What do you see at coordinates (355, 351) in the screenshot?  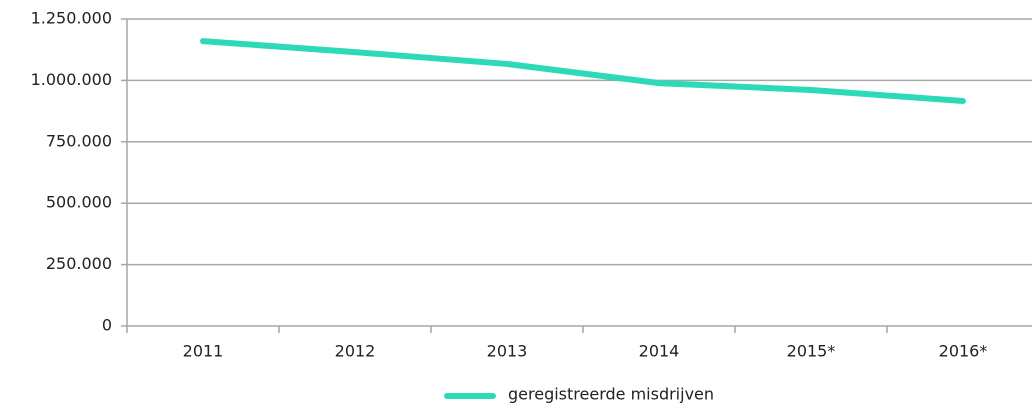 I see `x-tick-label: 2012` at bounding box center [355, 351].